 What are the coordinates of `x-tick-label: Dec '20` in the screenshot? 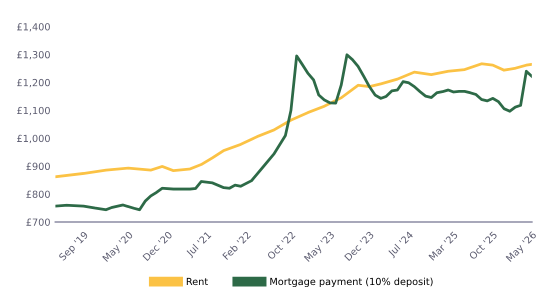 It's located at (157, 246).